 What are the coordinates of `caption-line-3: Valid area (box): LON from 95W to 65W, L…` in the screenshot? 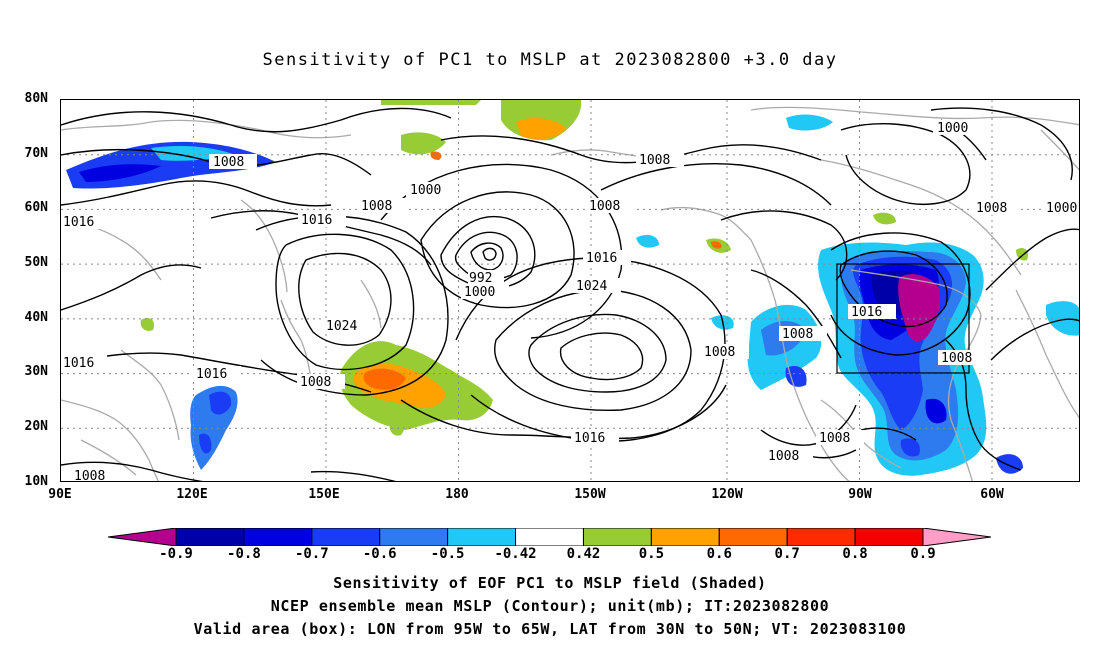 It's located at (550, 629).